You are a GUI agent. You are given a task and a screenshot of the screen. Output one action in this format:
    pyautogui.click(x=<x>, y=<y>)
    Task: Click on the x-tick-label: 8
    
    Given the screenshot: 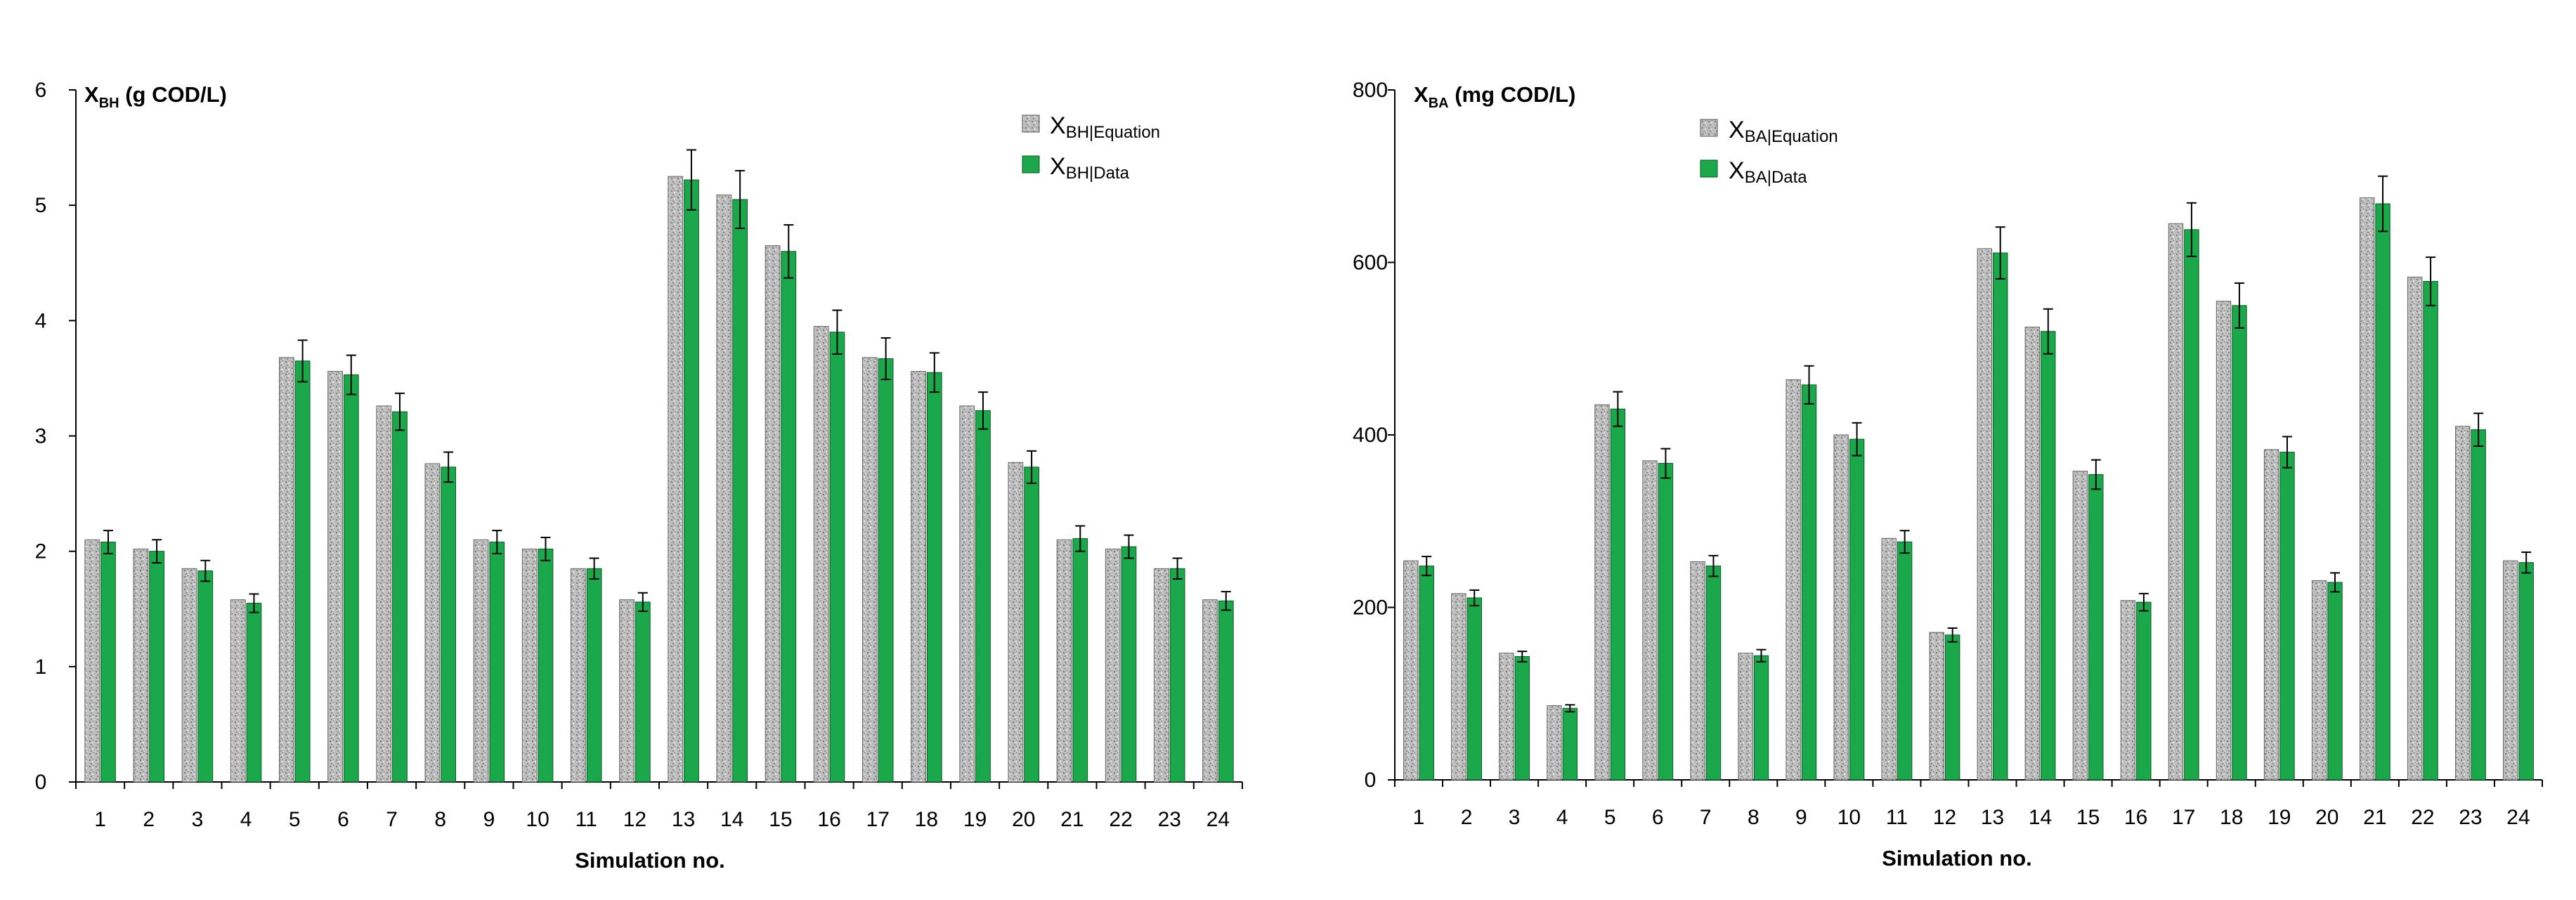 What is the action you would take?
    pyautogui.click(x=440, y=819)
    